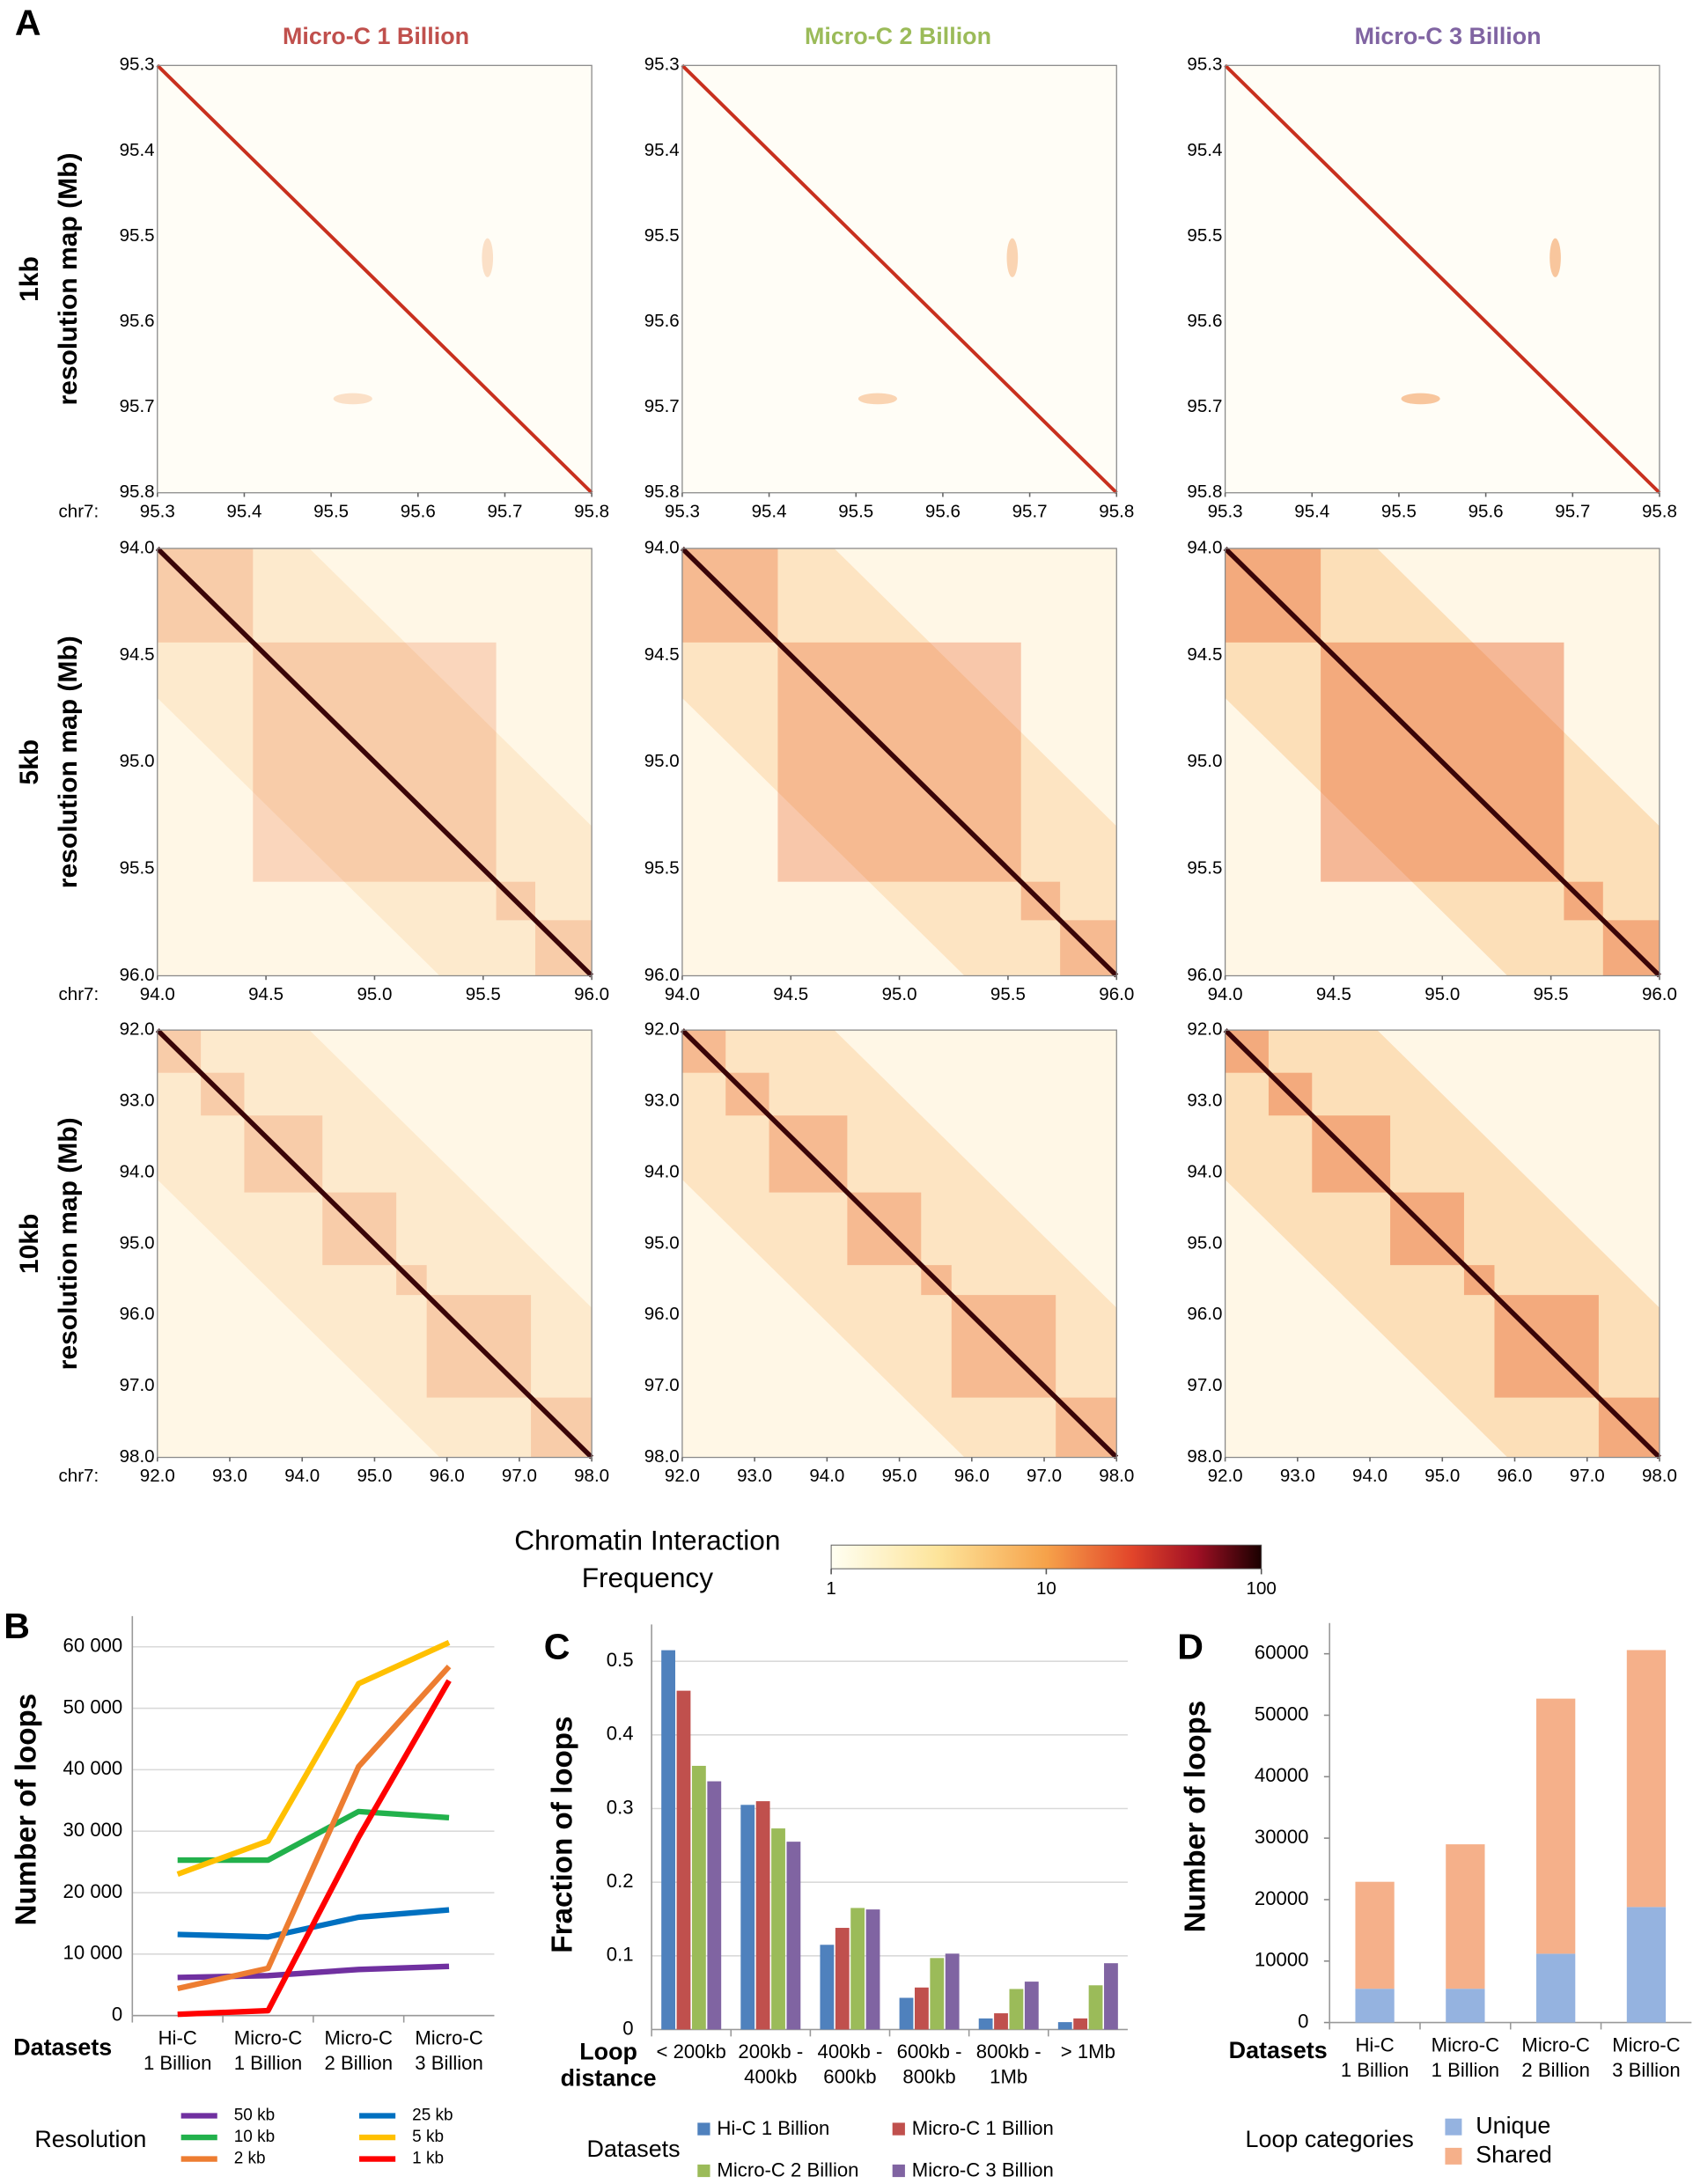 Image resolution: width=1693 pixels, height=2184 pixels. What do you see at coordinates (662, 150) in the screenshot?
I see `y-tick-label: 95.4` at bounding box center [662, 150].